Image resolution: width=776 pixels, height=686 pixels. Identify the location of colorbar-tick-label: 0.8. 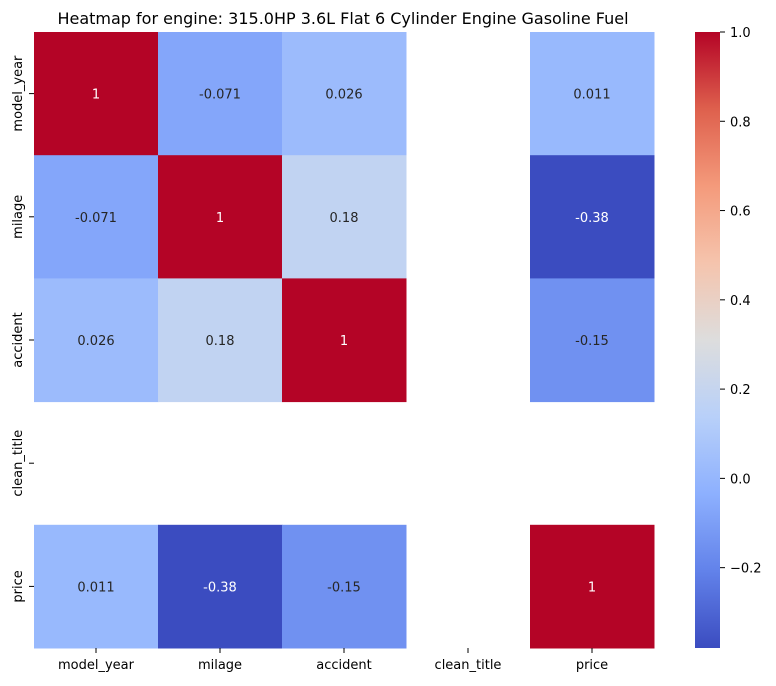
(740, 122).